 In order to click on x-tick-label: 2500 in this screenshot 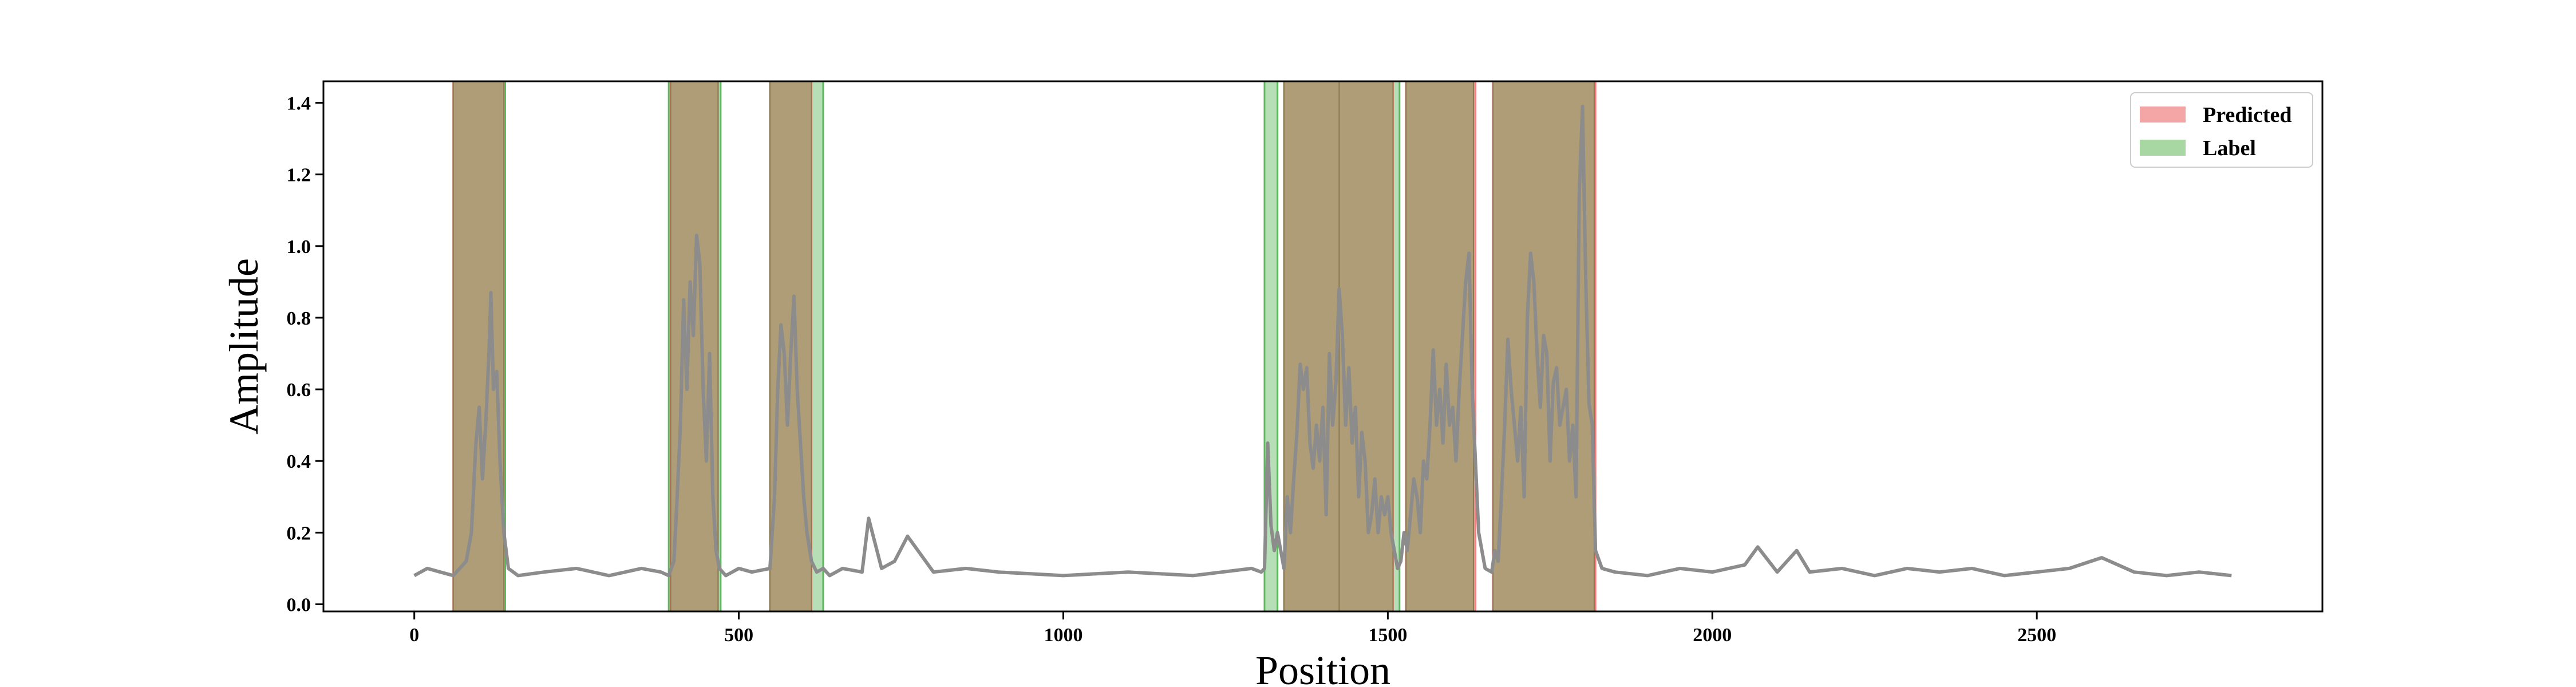, I will do `click(2036, 636)`.